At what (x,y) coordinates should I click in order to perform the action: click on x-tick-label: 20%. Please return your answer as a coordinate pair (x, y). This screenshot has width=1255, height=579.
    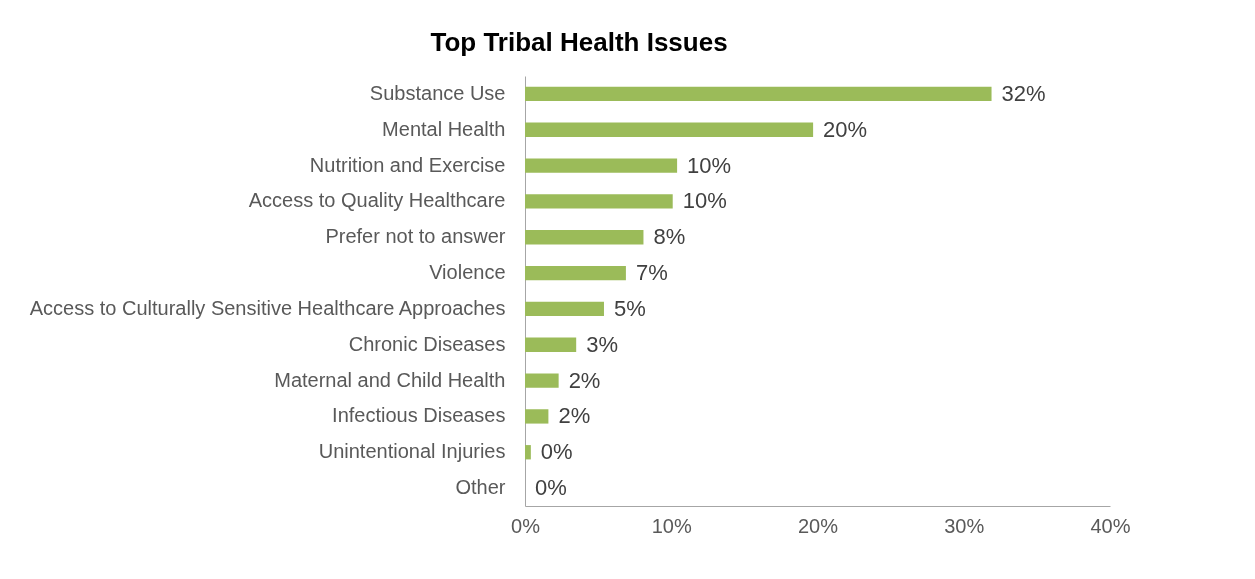
    Looking at the image, I should click on (818, 525).